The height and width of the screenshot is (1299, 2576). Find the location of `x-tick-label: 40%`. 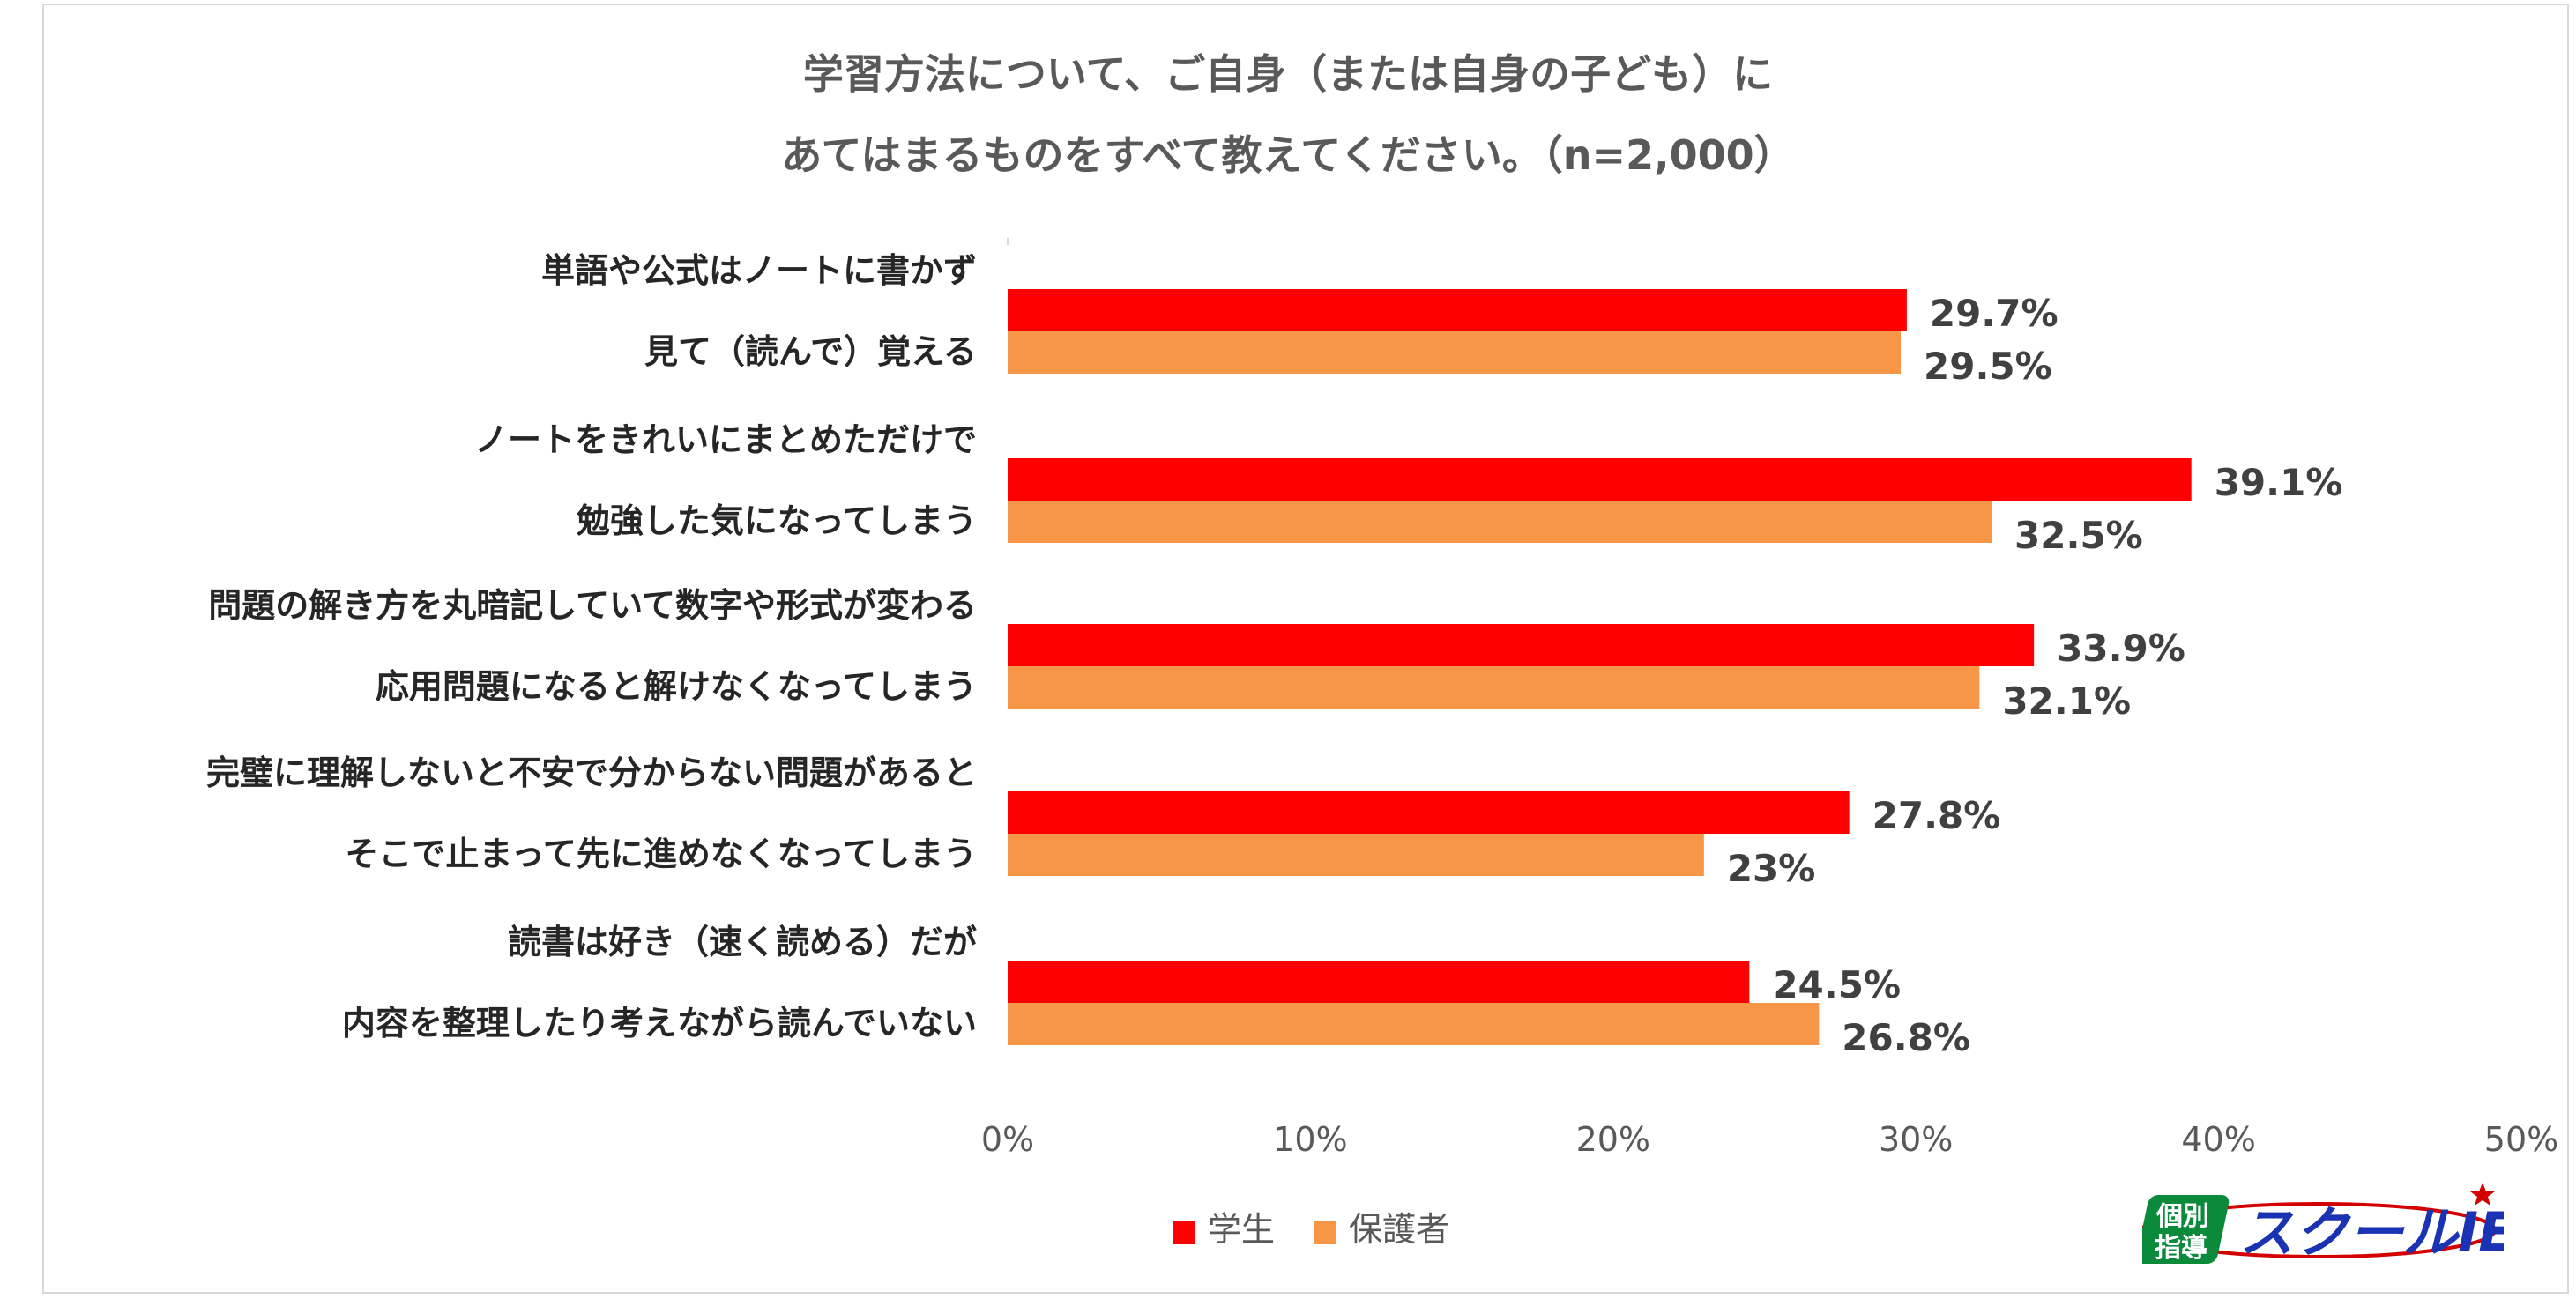

x-tick-label: 40% is located at coordinates (2218, 1139).